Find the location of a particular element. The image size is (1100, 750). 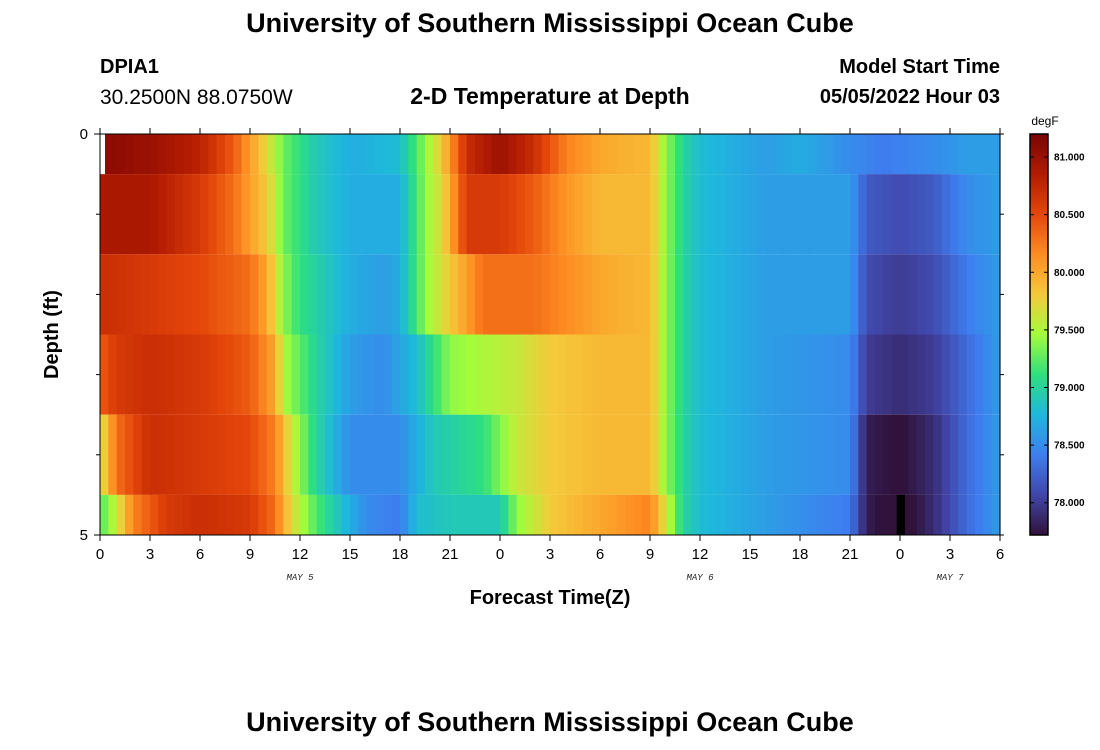

x-tick-label: 12 is located at coordinates (700, 554).